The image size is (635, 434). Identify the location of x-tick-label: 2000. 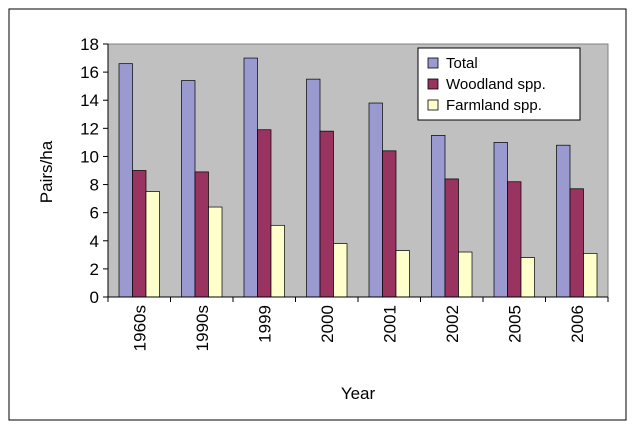
(327, 324).